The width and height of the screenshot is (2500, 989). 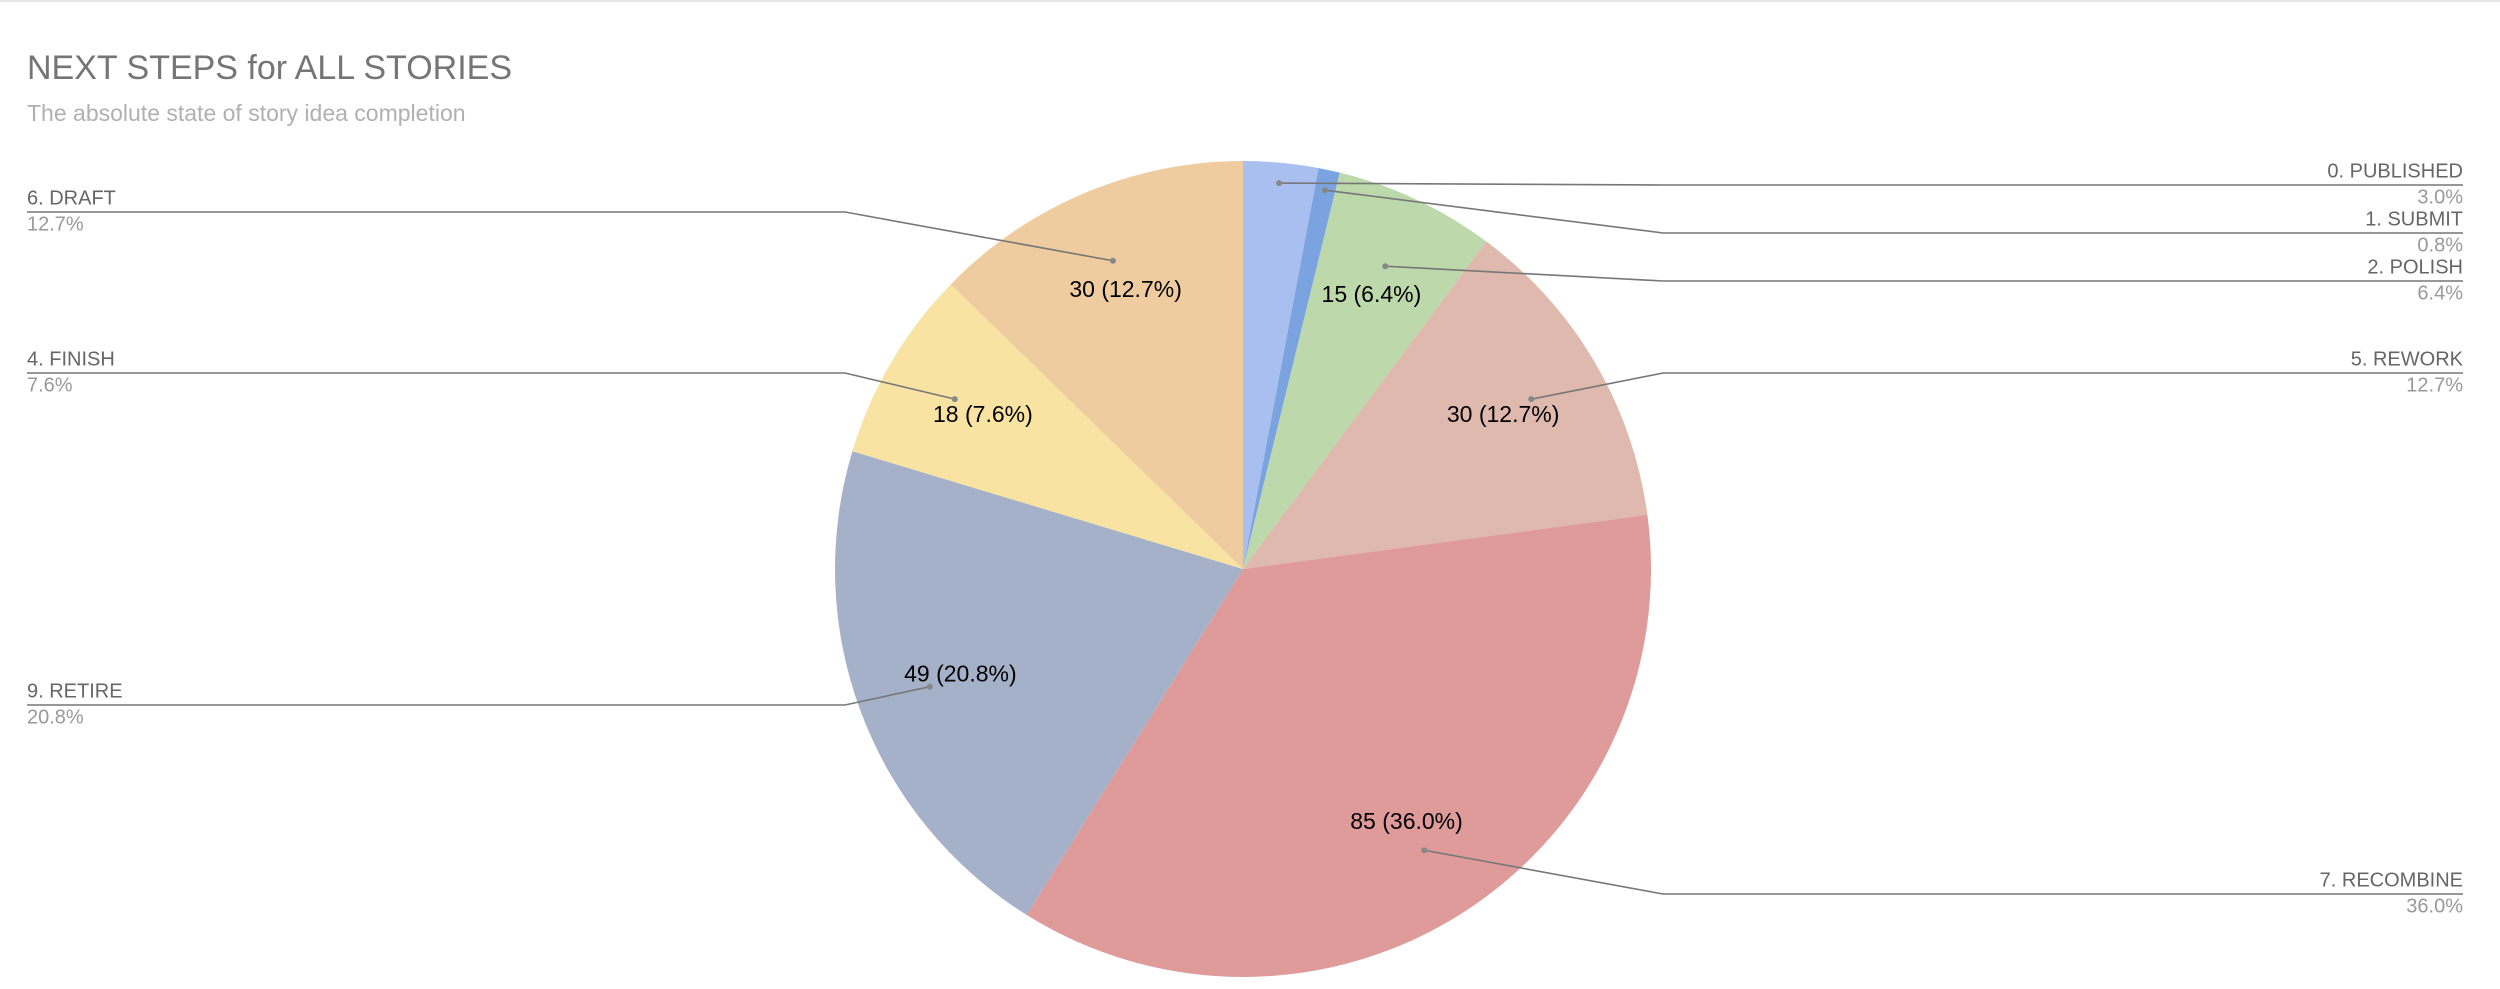 What do you see at coordinates (50, 385) in the screenshot?
I see `percent-label: 7.6%` at bounding box center [50, 385].